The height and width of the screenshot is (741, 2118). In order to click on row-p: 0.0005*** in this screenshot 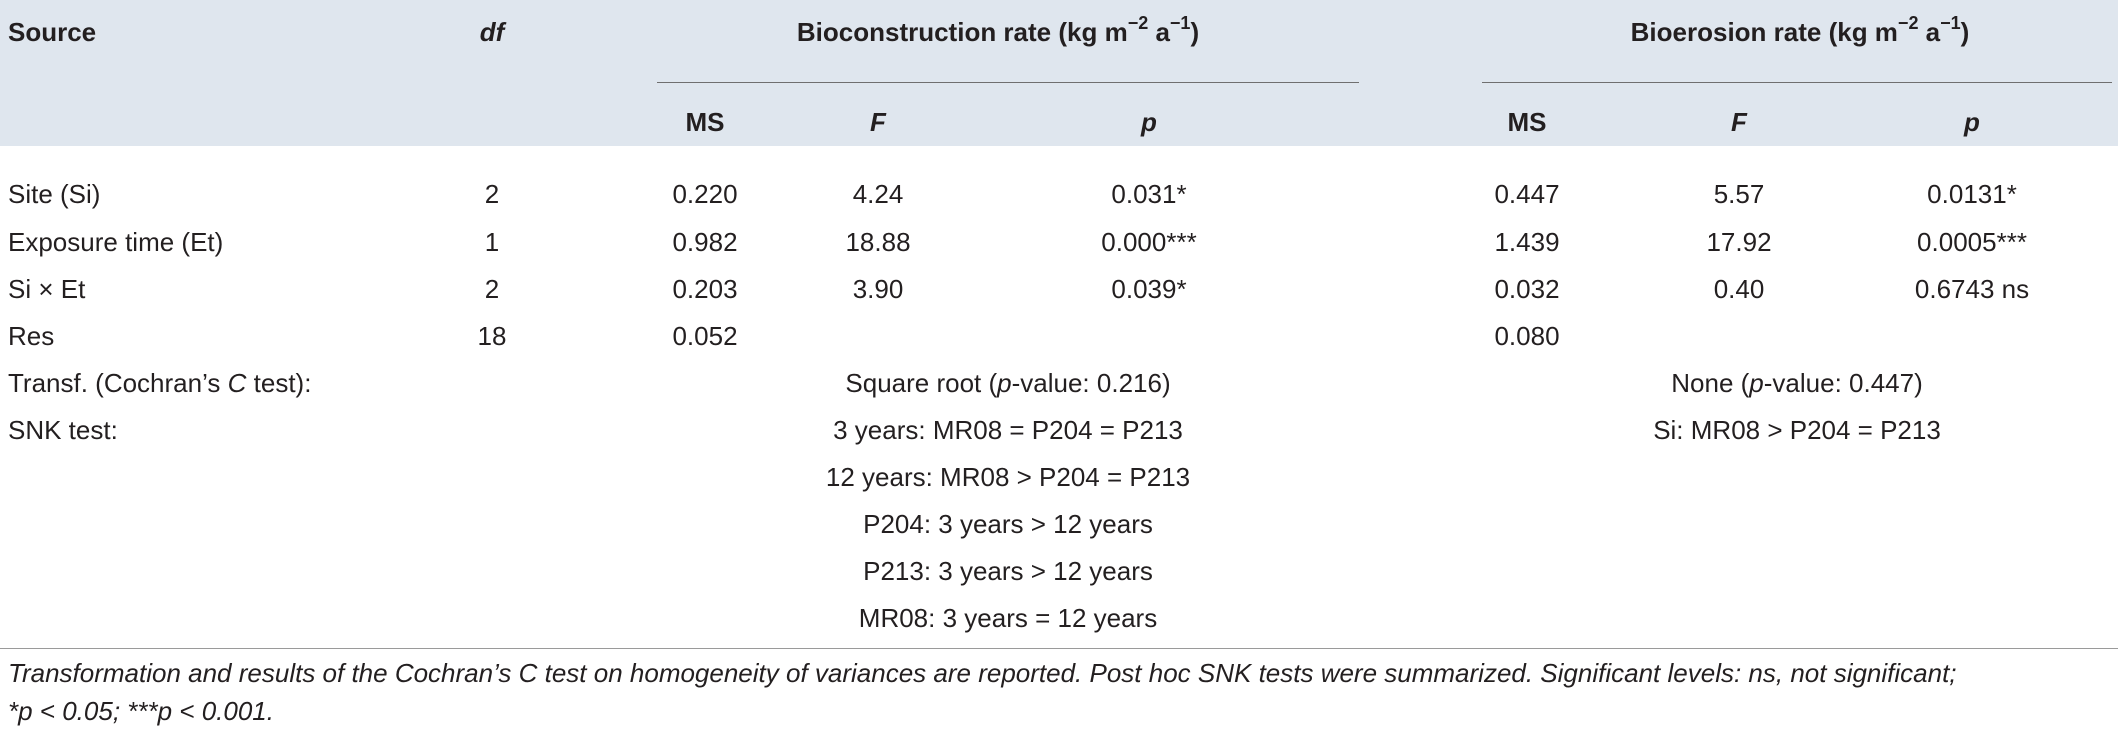, I will do `click(1972, 242)`.